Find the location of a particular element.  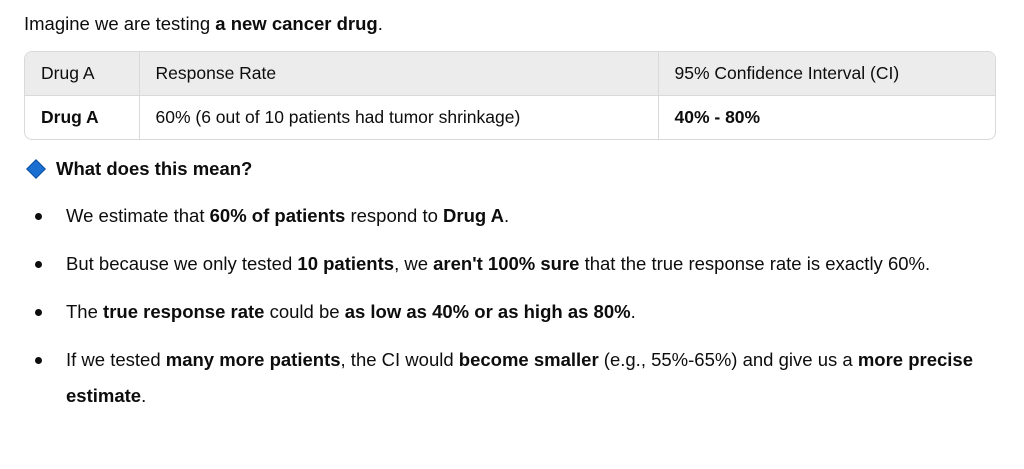

table-cell: Drug A is located at coordinates (82, 117).